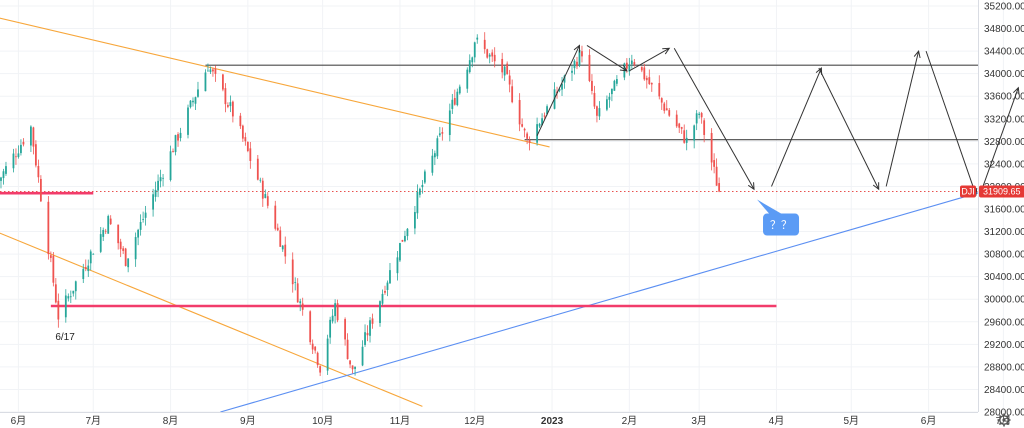  Describe the element at coordinates (929, 421) in the screenshot. I see `x-tick-label: 6月` at that location.